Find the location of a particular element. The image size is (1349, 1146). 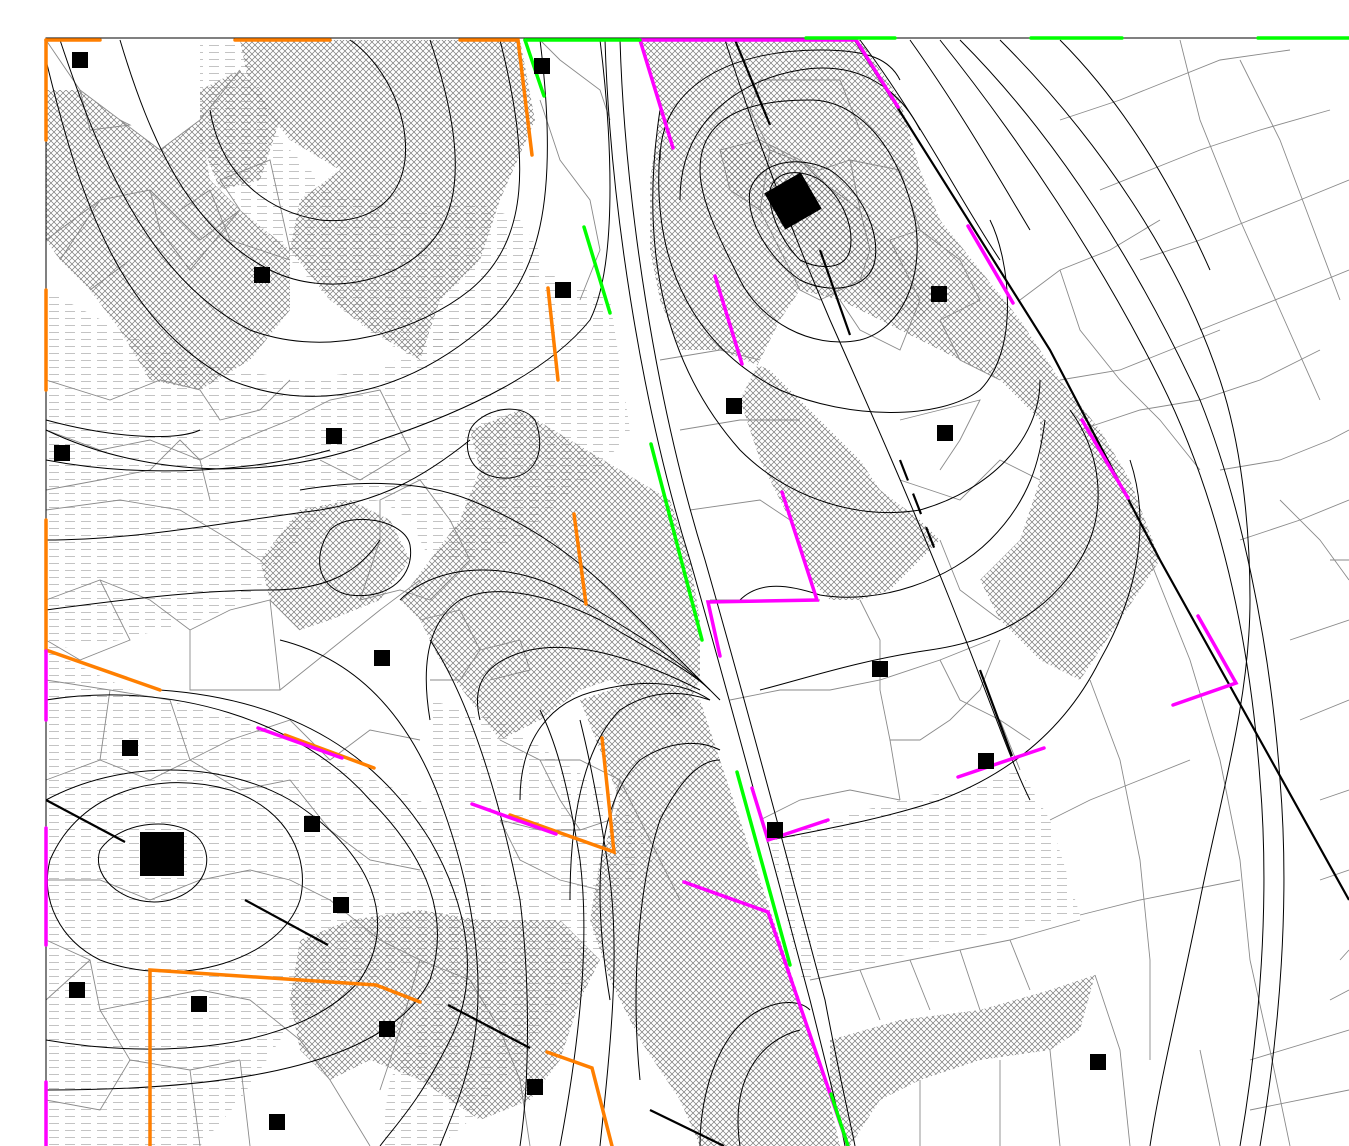

dashed-zone-southwest is located at coordinates (273, 898).